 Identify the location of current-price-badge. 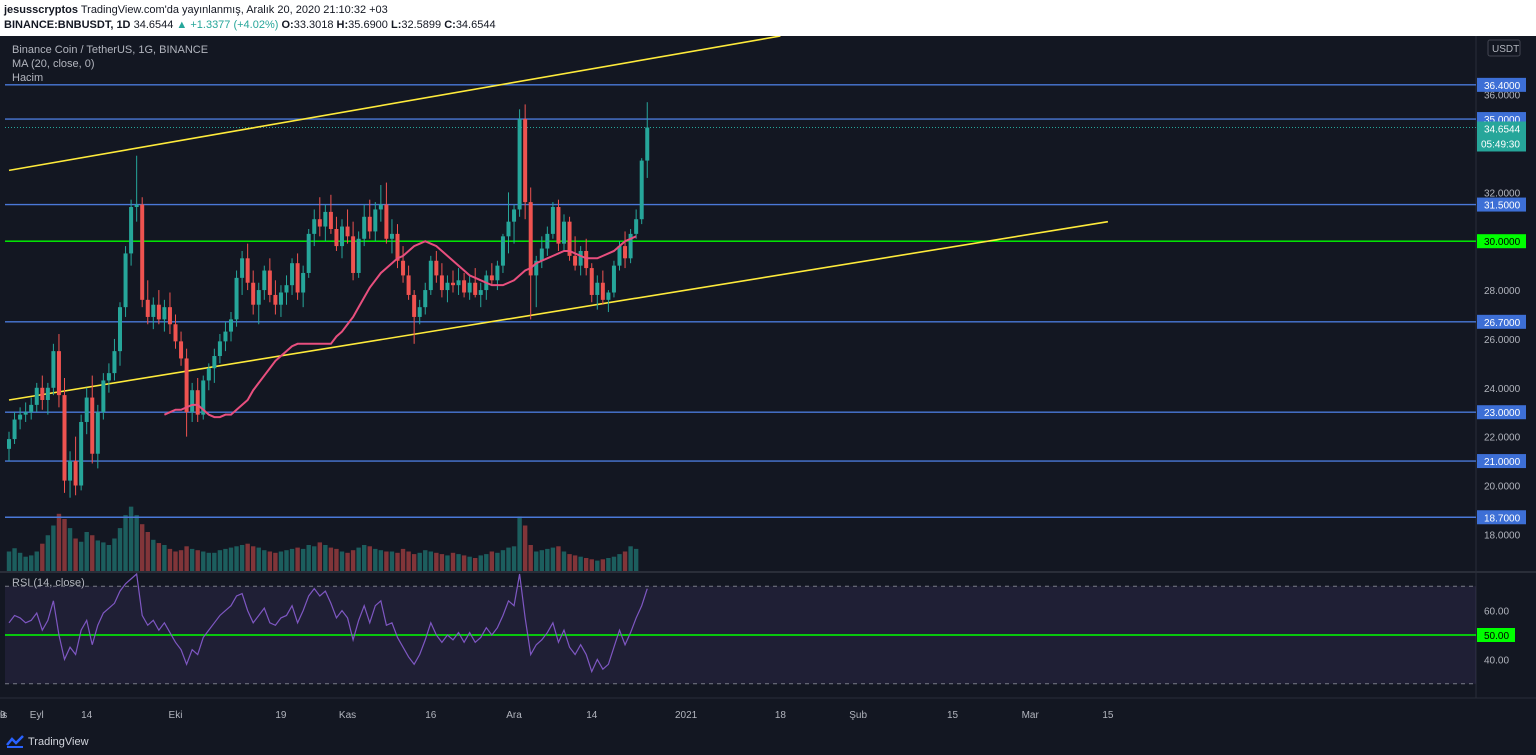
(1501, 136).